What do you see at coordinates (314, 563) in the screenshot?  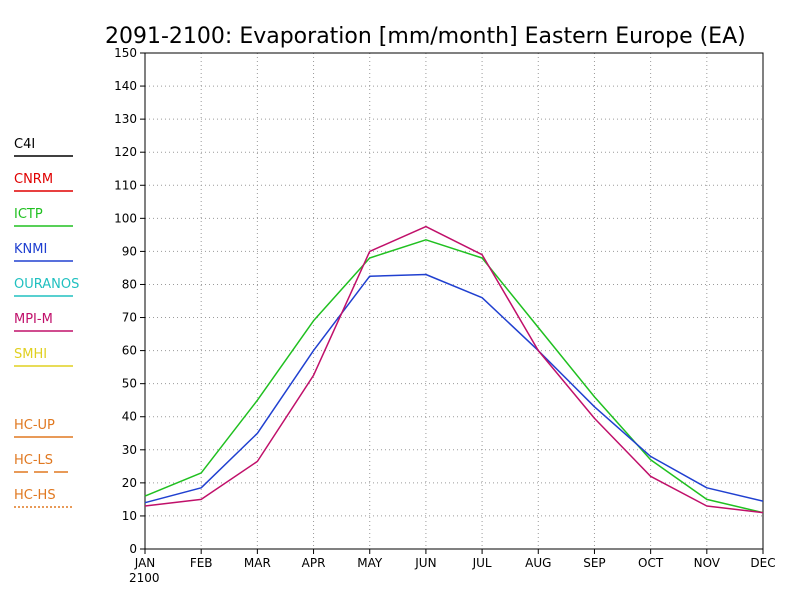 I see `x-tick-label: APR` at bounding box center [314, 563].